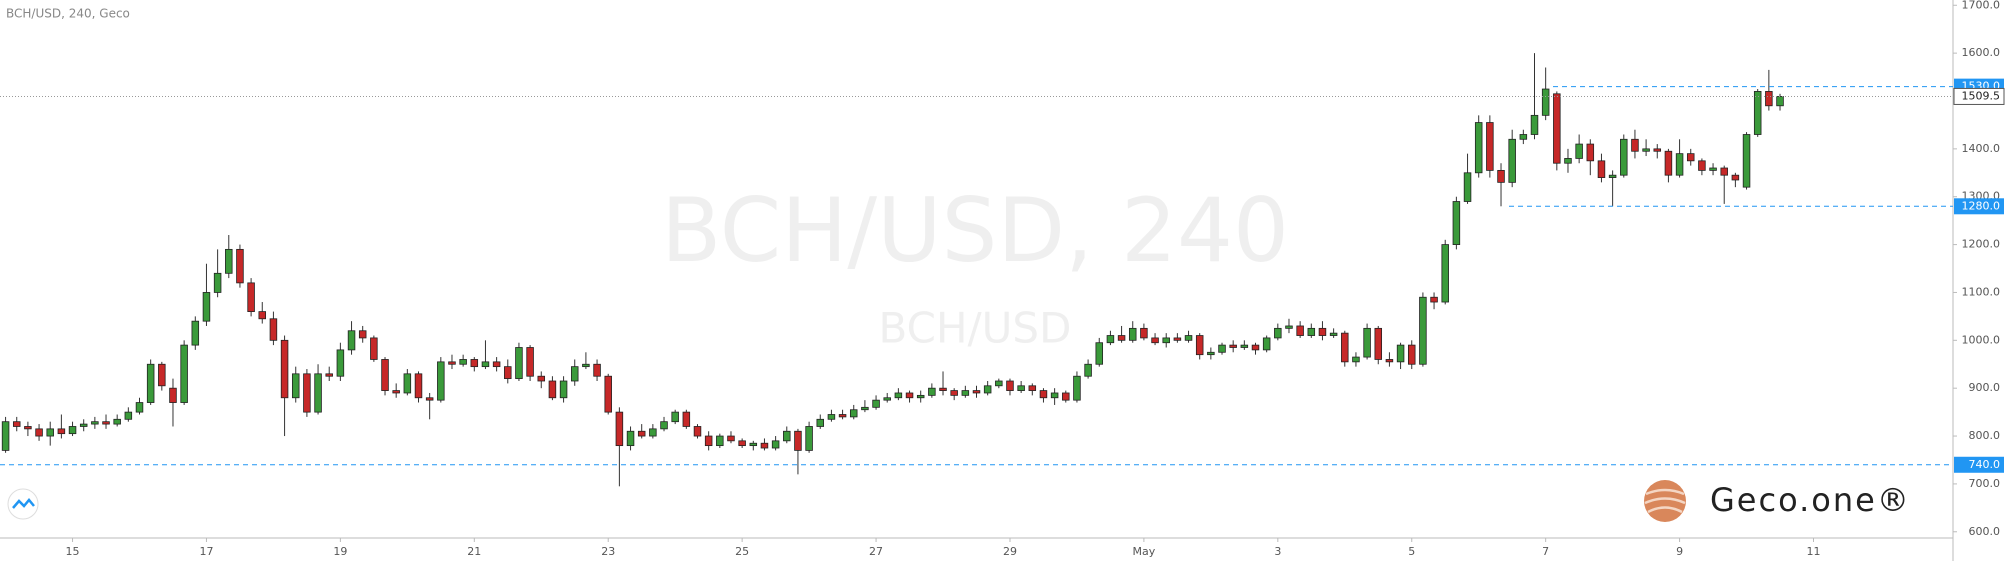  I want to click on watermark: BCH/USD, 240, so click(975, 230).